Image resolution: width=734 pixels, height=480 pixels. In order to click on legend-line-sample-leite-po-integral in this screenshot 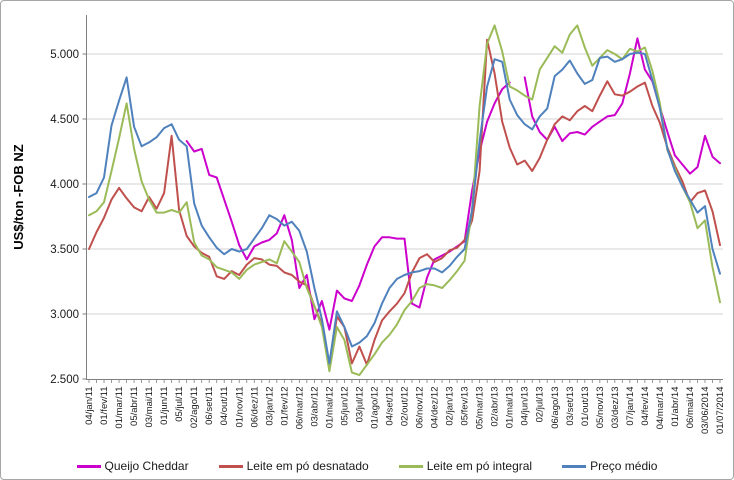, I will do `click(410, 466)`.